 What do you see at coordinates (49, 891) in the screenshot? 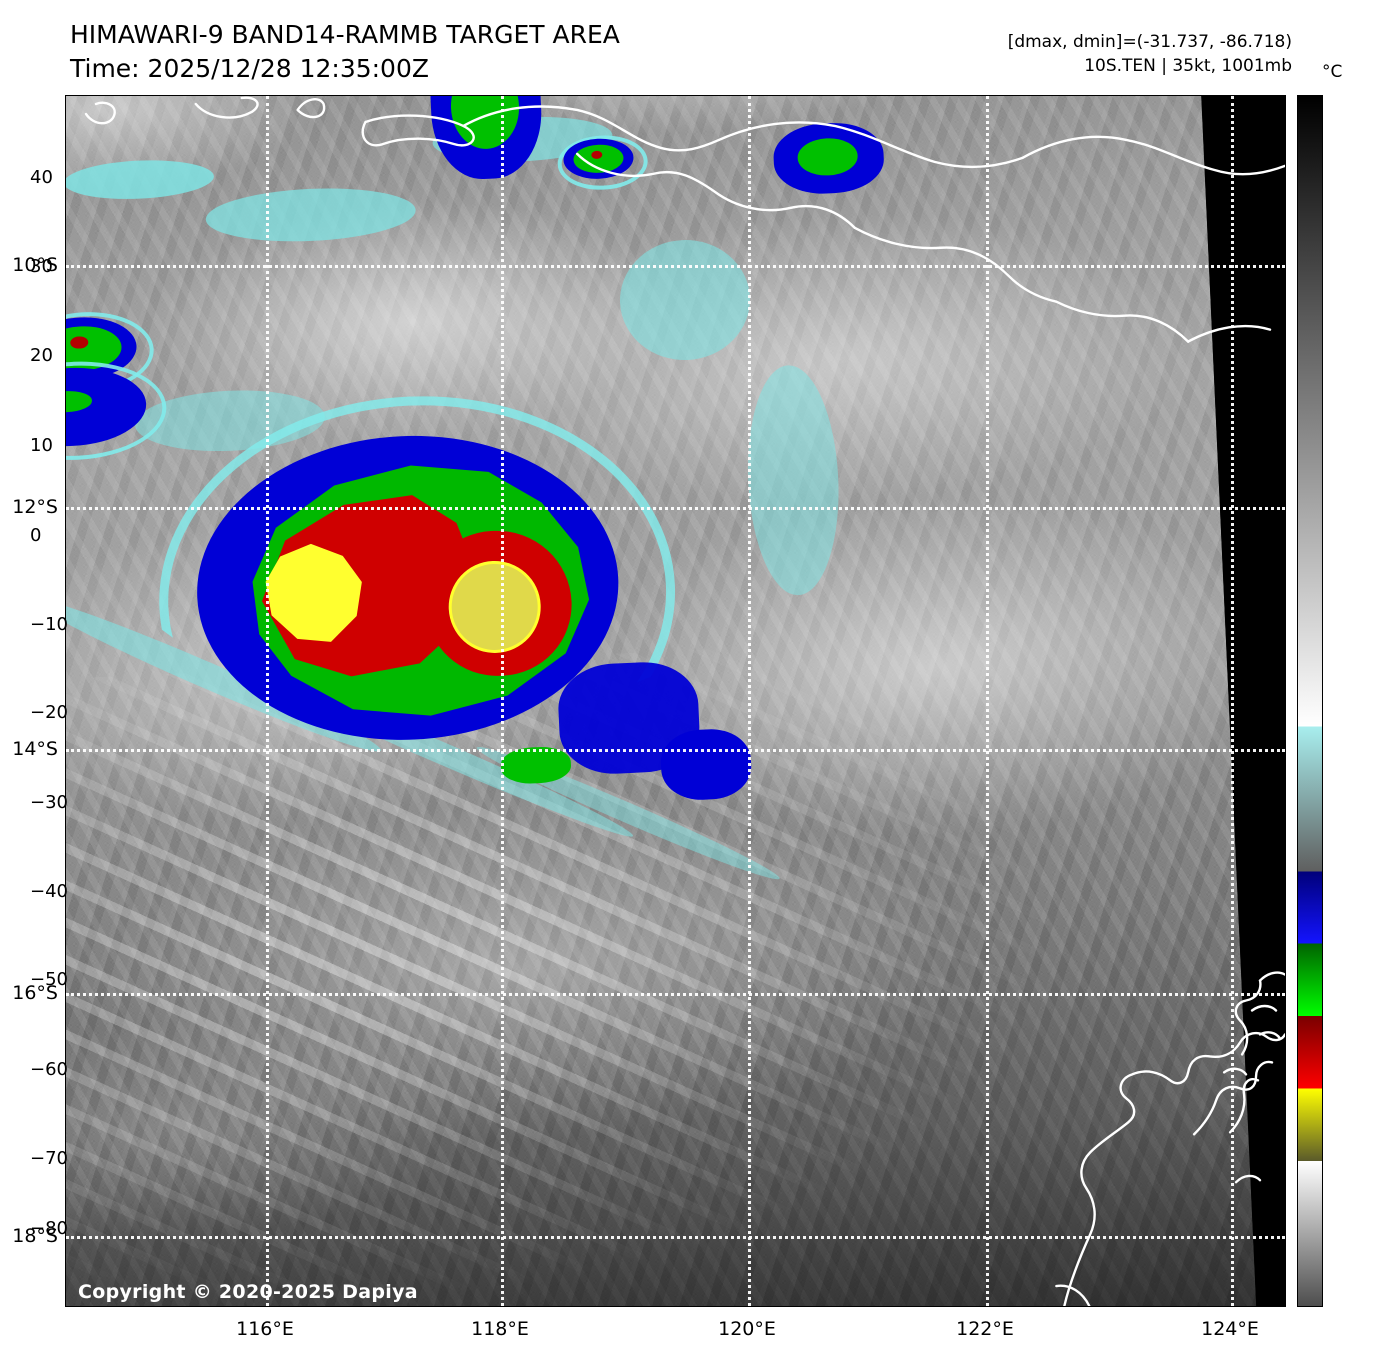
I see `colorbar-tick-label: −40` at bounding box center [49, 891].